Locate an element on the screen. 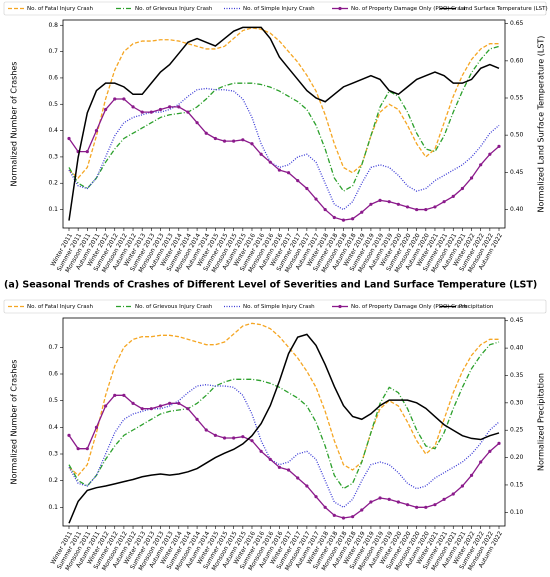 The width and height of the screenshot is (550, 577). y2-tick-label: 0.25 is located at coordinates (517, 430).